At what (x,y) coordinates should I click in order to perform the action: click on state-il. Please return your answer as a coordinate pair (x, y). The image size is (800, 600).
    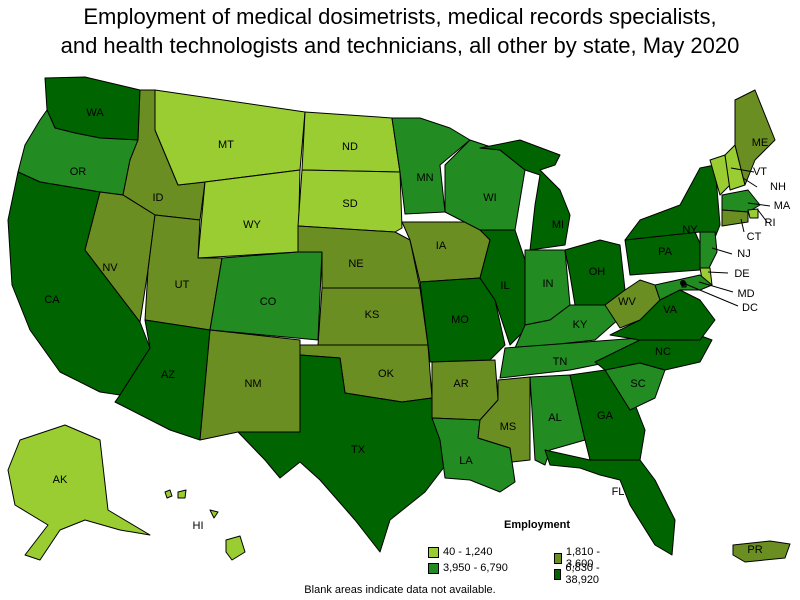
    Looking at the image, I should click on (502, 287).